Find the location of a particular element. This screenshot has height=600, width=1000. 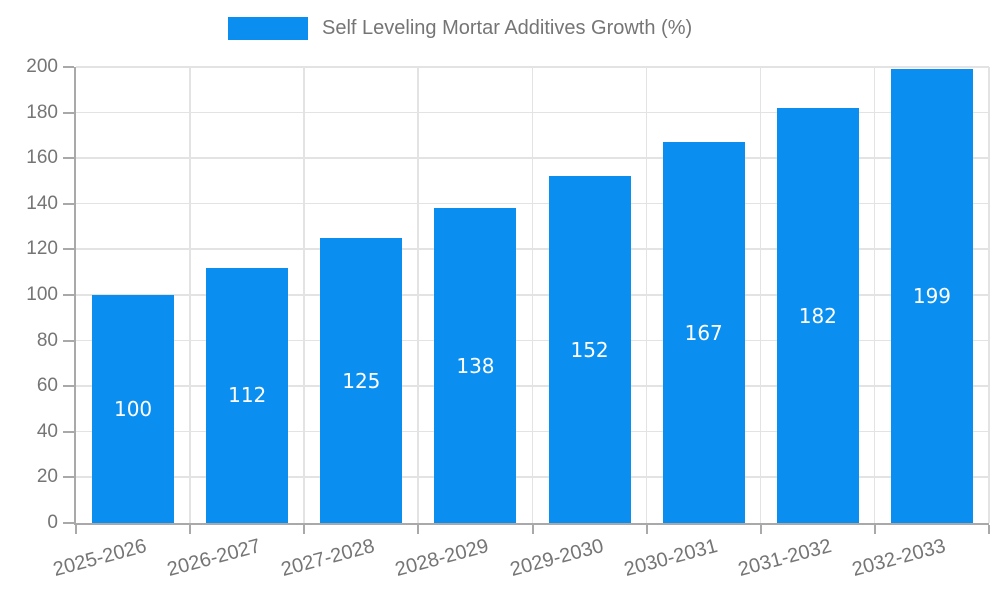

bar-value-label: 182 is located at coordinates (817, 315).